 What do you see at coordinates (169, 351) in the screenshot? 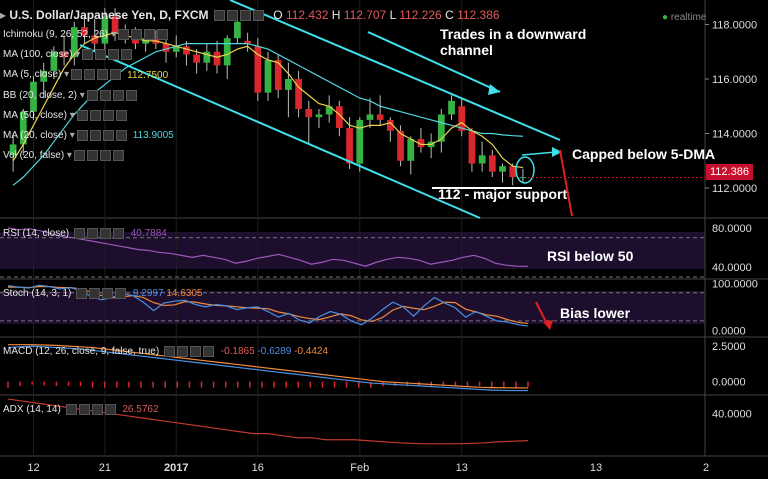
I see `macd-eye-icon` at bounding box center [169, 351].